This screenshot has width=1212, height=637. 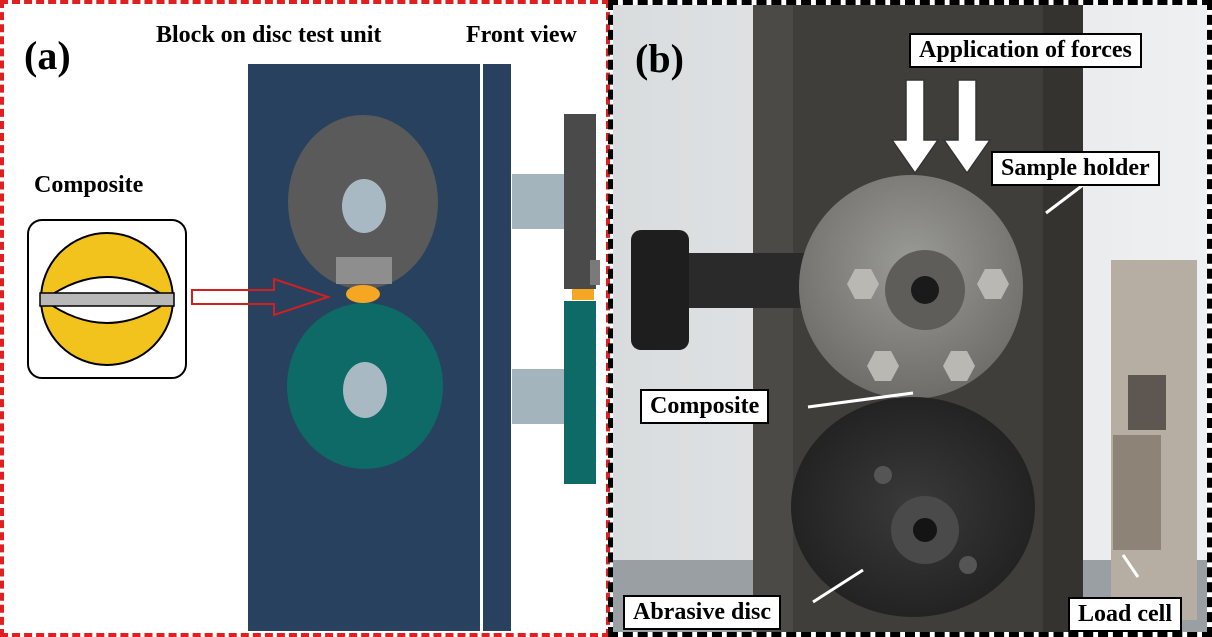 What do you see at coordinates (539, 201) in the screenshot?
I see `upper-shaft` at bounding box center [539, 201].